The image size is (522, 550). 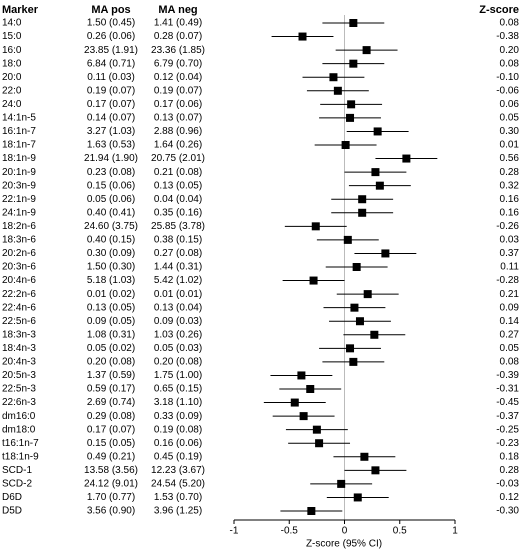 What do you see at coordinates (19, 321) in the screenshot?
I see `marker-label: 22:5n-6` at bounding box center [19, 321].